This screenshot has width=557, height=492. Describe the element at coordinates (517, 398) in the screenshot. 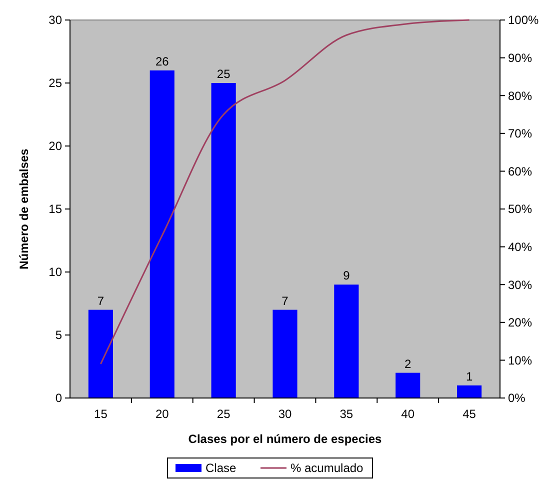

I see `y2-tick-label: 0%` at that location.